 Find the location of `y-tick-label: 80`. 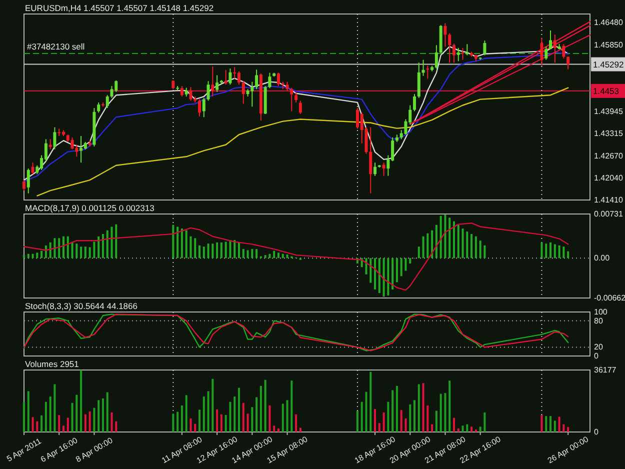

y-tick-label: 80 is located at coordinates (599, 321).